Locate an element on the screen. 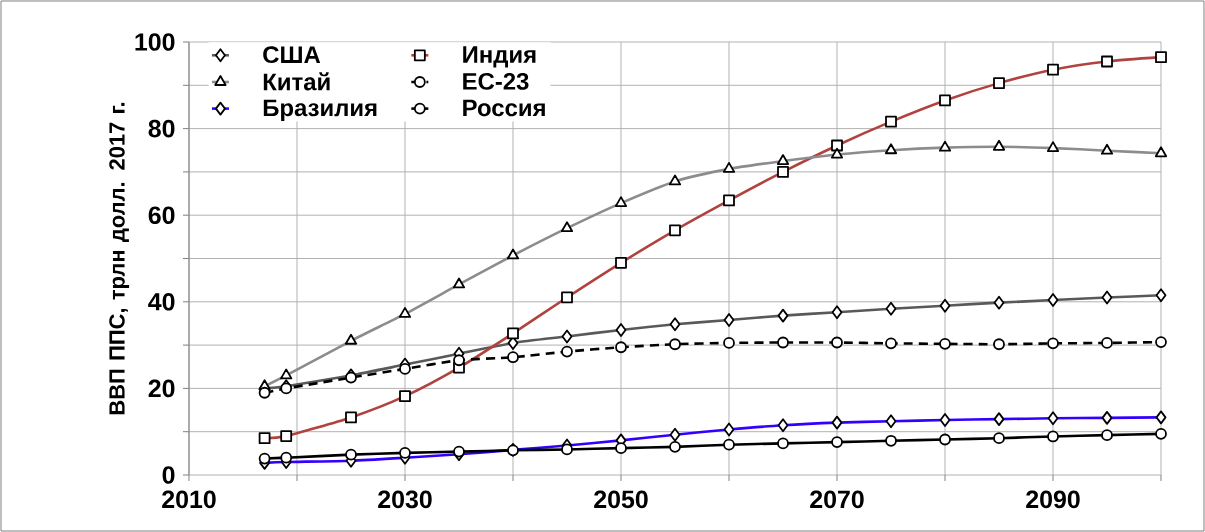 The height and width of the screenshot is (532, 1205). legend-label: США is located at coordinates (292, 55).